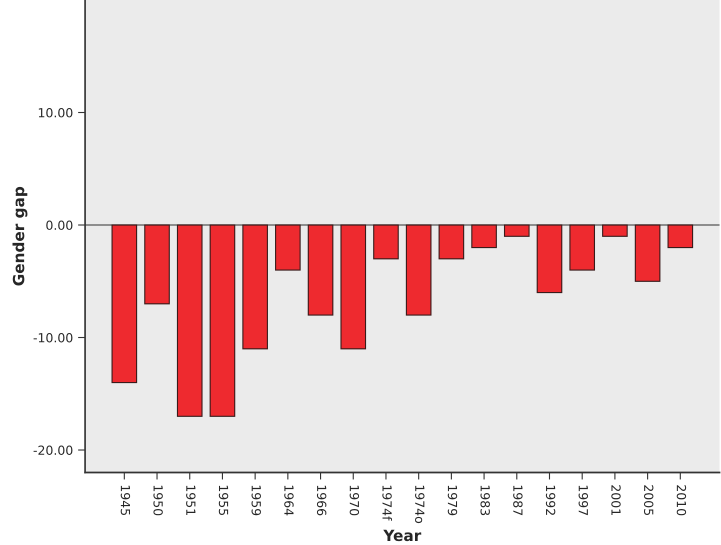 Image resolution: width=721 pixels, height=545 pixels. I want to click on x-tick-label: 1987, so click(518, 501).